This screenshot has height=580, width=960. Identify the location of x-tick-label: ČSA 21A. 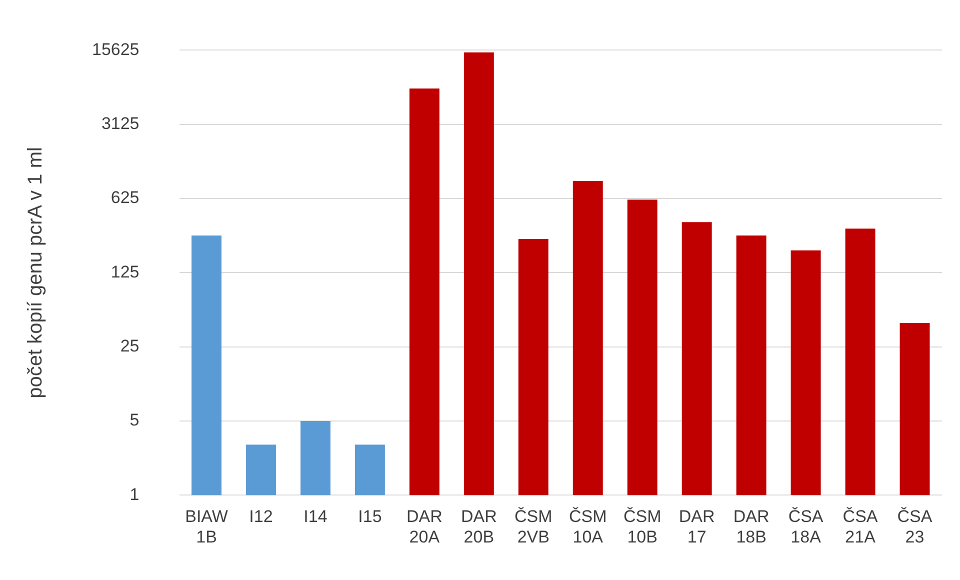
(860, 526).